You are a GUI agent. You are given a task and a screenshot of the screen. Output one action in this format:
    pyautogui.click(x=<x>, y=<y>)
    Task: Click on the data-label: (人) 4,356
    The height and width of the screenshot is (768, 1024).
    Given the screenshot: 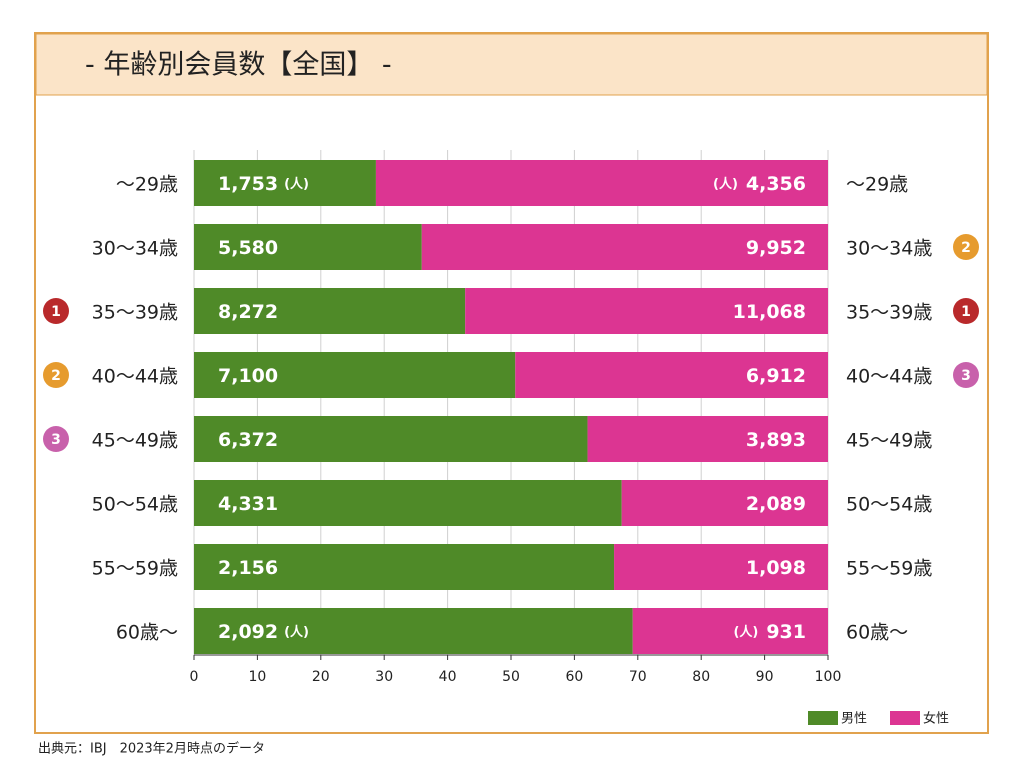 What is the action you would take?
    pyautogui.click(x=759, y=184)
    